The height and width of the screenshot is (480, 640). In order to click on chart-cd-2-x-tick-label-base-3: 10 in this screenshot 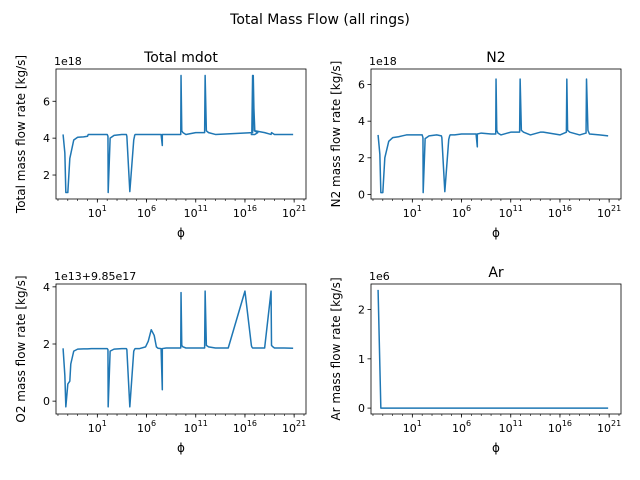, I will do `click(240, 428)`.